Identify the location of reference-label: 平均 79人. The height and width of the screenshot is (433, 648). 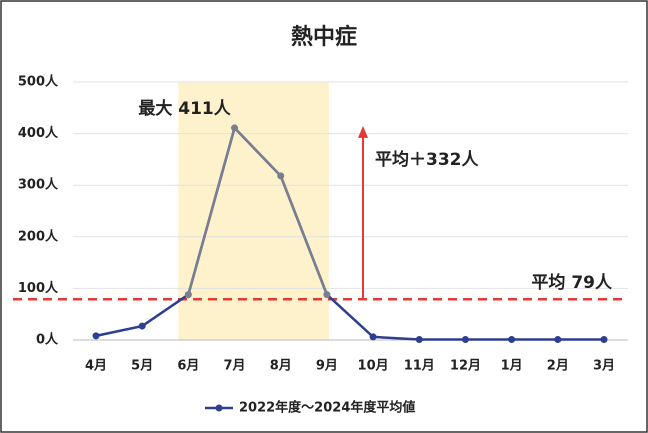
(572, 282).